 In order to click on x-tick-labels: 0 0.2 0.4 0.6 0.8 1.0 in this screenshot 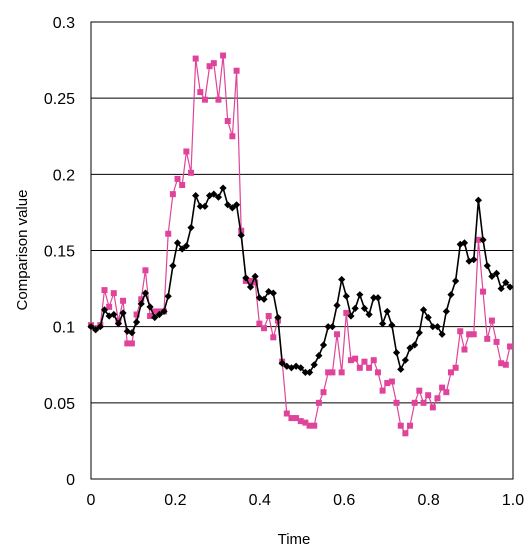, I will do `click(306, 500)`.